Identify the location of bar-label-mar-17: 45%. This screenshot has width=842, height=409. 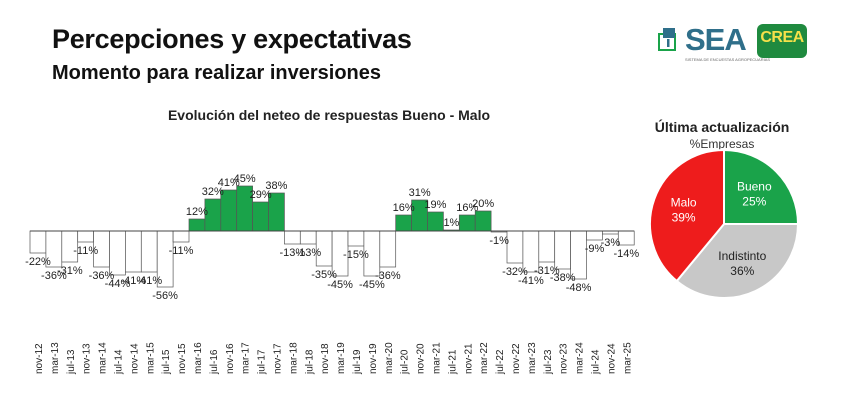
(245, 179).